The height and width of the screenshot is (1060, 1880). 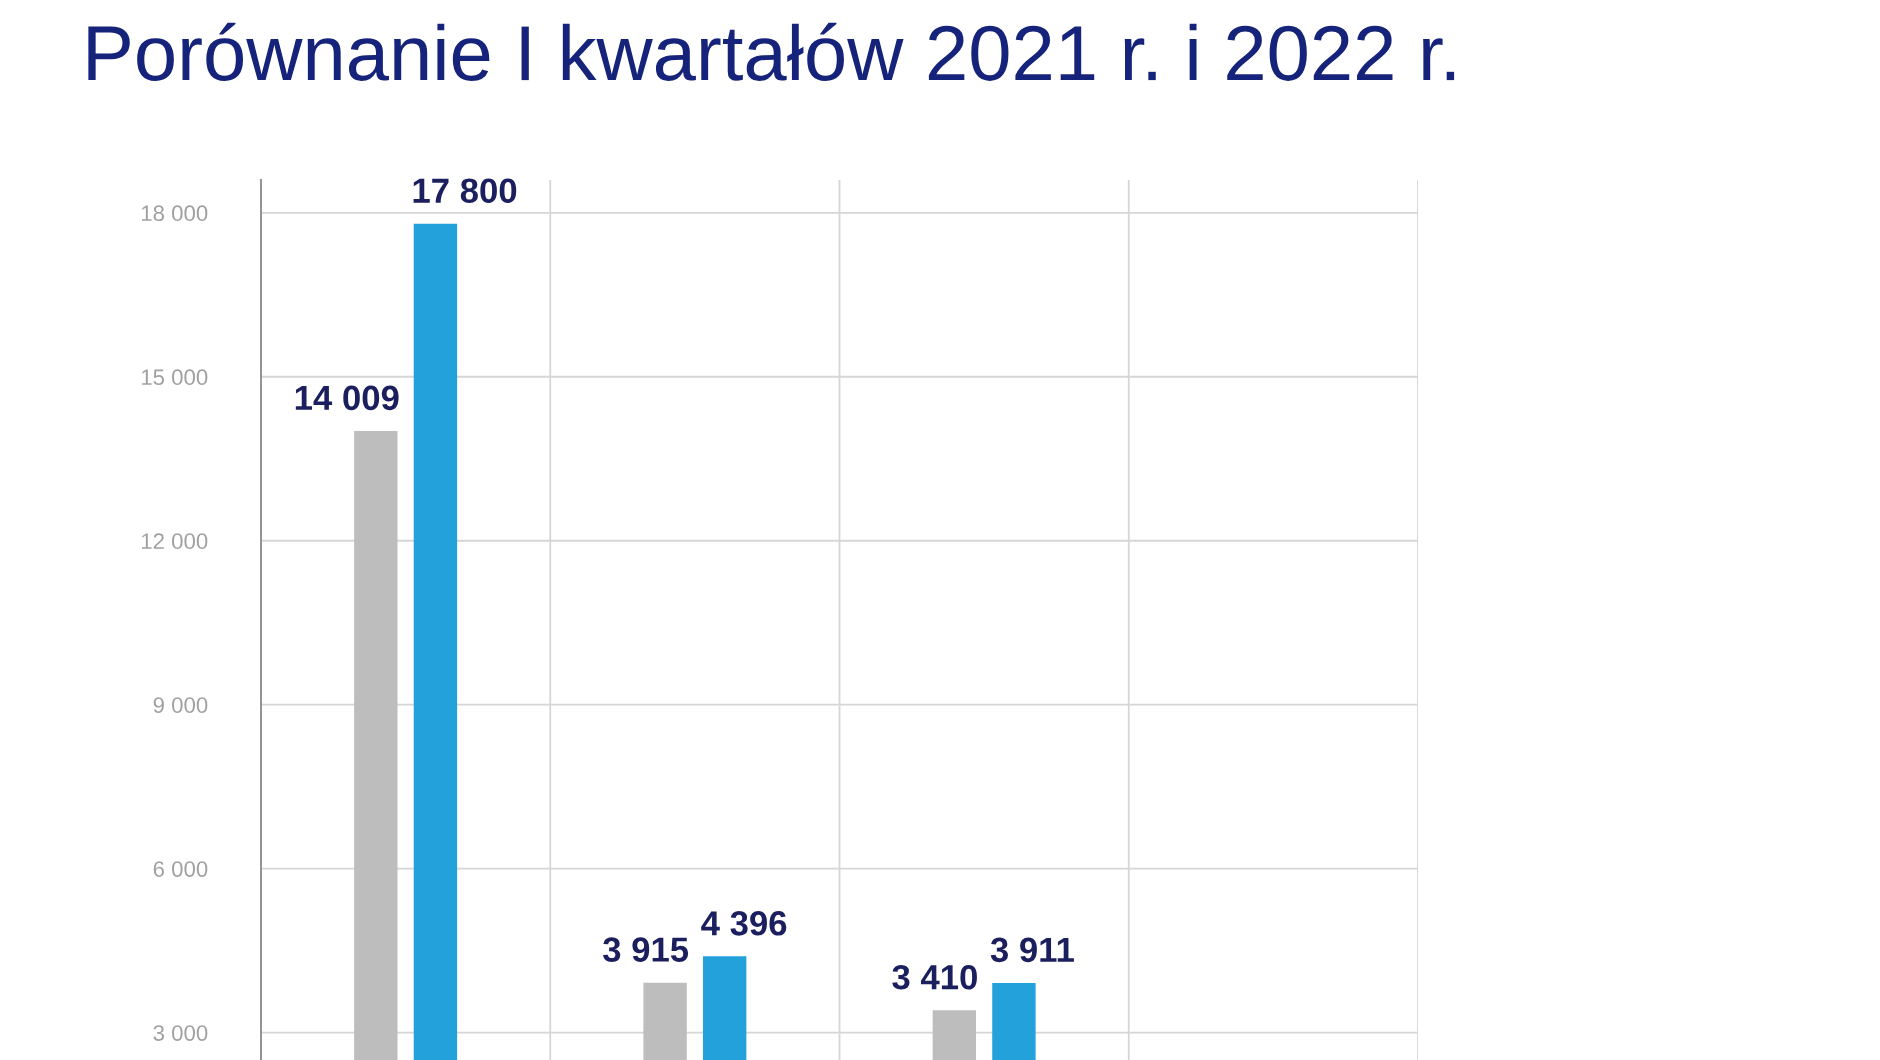 I want to click on data-label: 4 396, so click(x=744, y=923).